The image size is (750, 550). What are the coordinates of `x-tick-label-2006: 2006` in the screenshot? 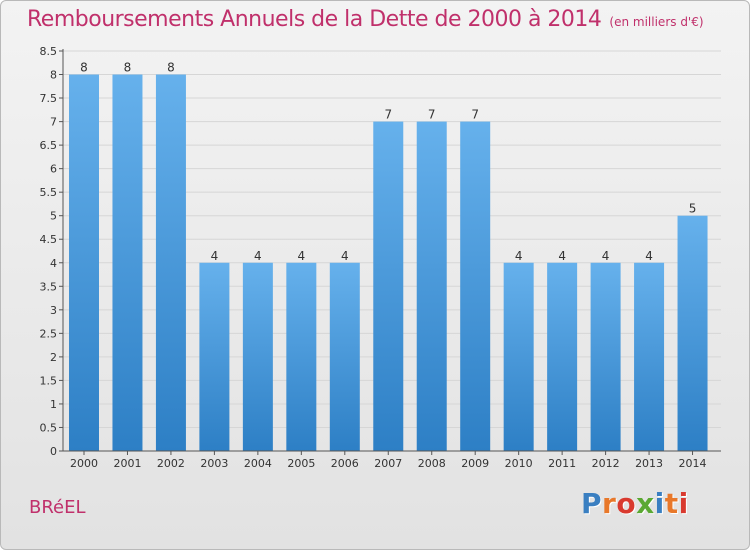 It's located at (345, 463).